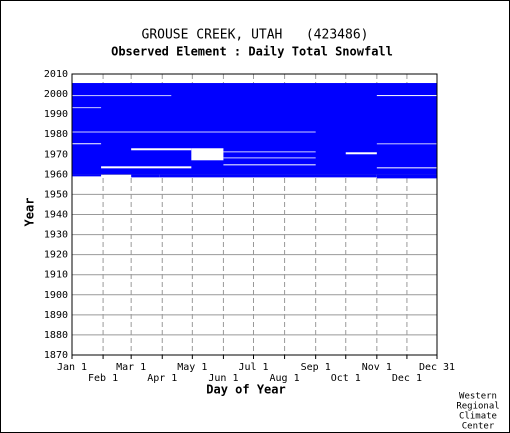 This screenshot has width=510, height=433. What do you see at coordinates (56, 255) in the screenshot?
I see `y-tick-label: 1920` at bounding box center [56, 255].